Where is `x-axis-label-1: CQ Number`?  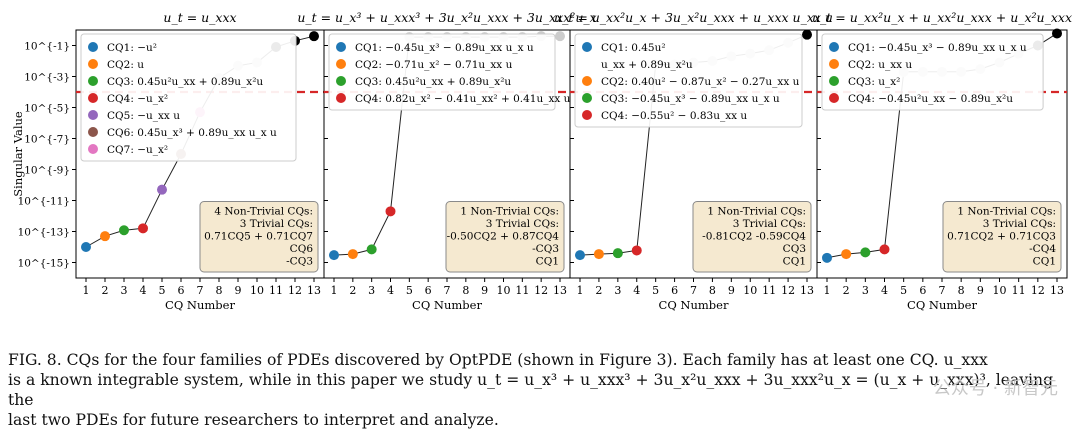
x-axis-label-1: CQ Number is located at coordinates (200, 305).